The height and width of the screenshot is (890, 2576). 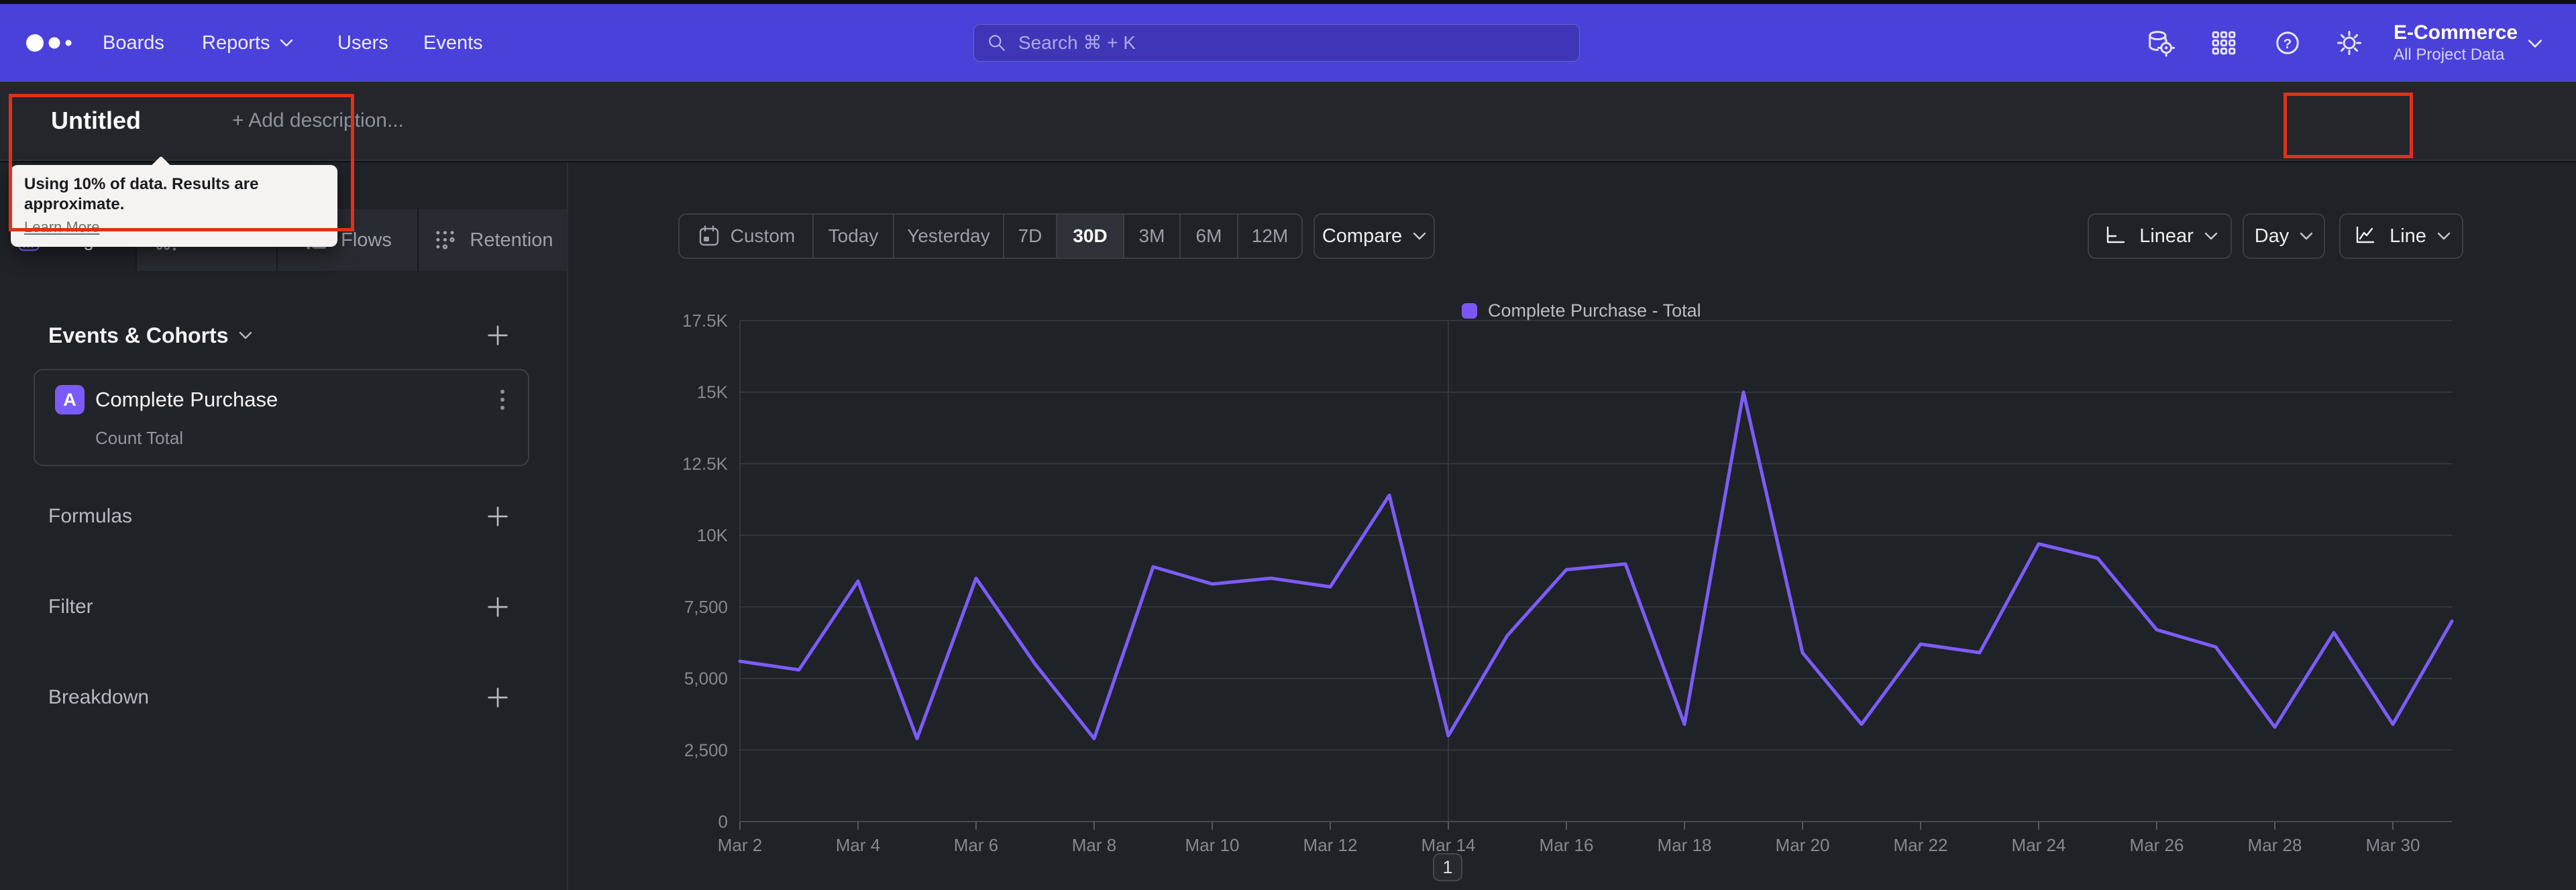 I want to click on events-cohorts-heading: Events & Cohorts, so click(x=150, y=335).